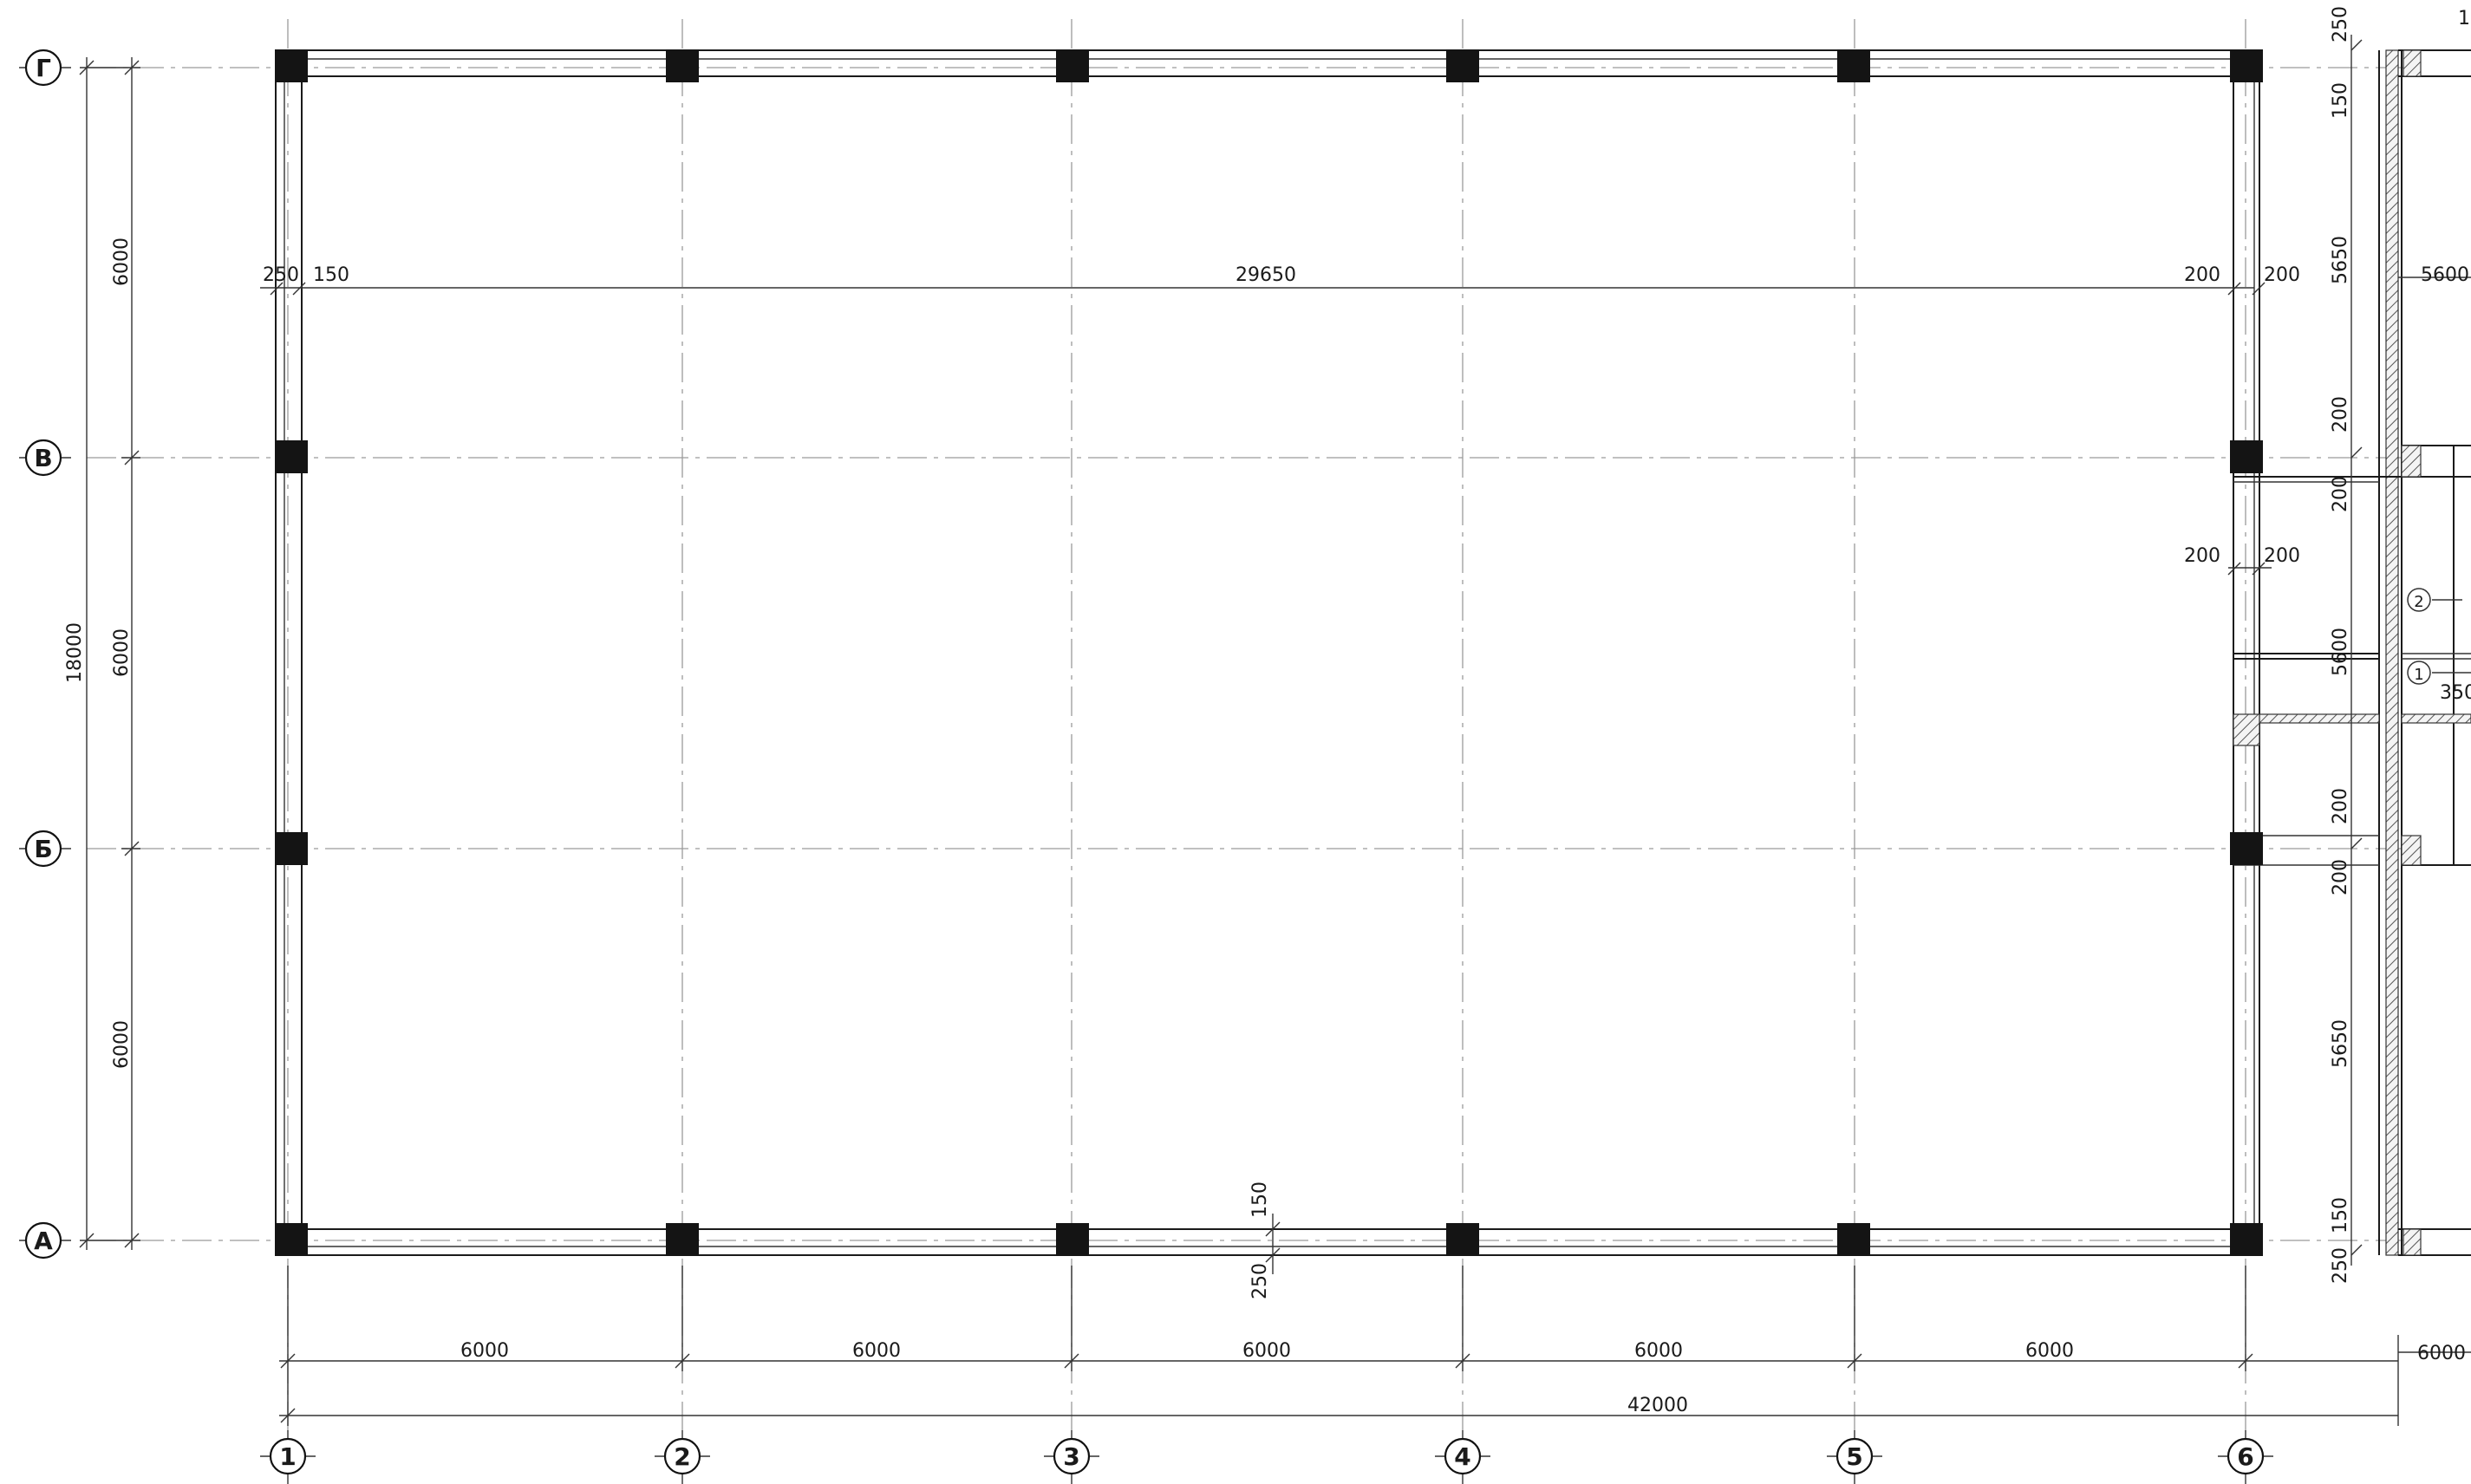  I want to click on left-span-2: 6000, so click(122, 652).